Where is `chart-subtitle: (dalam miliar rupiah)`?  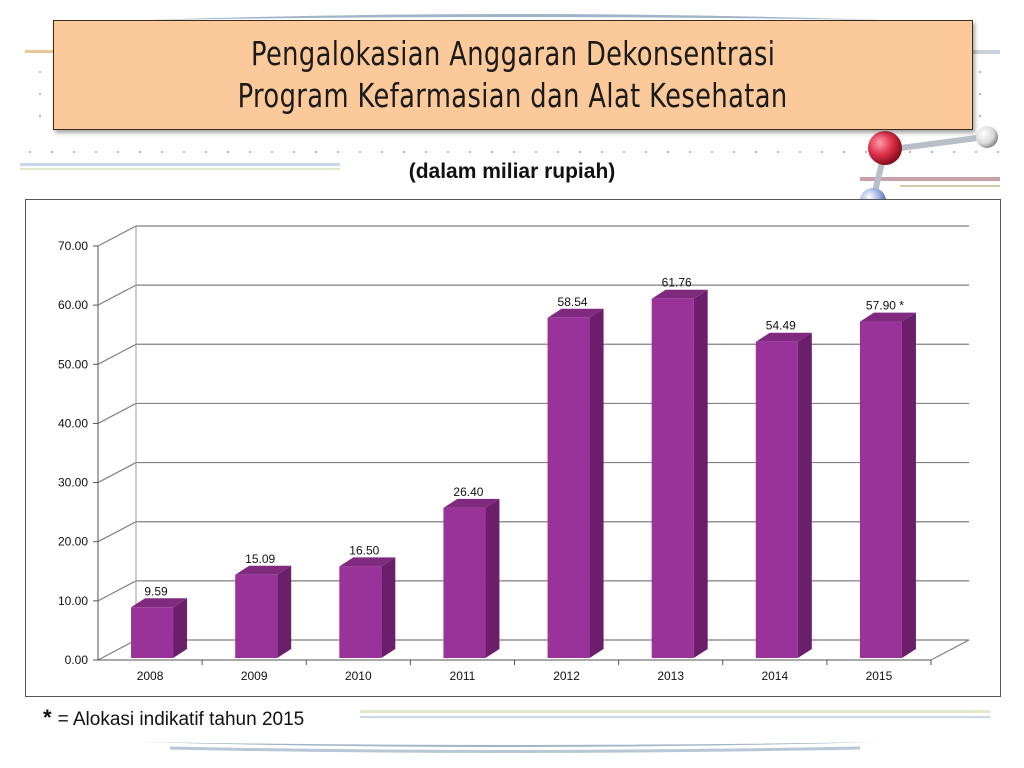 chart-subtitle: (dalam miliar rupiah) is located at coordinates (512, 171).